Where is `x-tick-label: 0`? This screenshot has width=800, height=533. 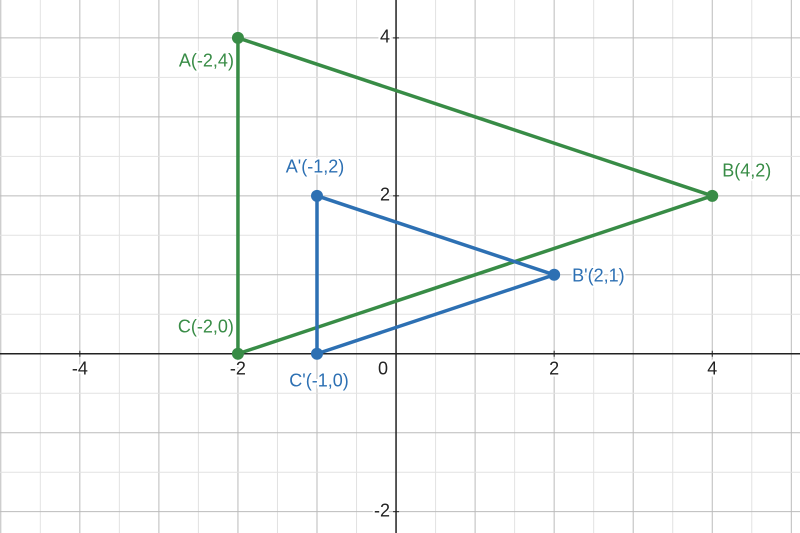 x-tick-label: 0 is located at coordinates (383, 369).